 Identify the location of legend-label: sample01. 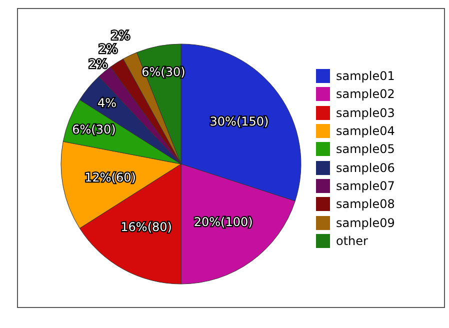
(365, 76).